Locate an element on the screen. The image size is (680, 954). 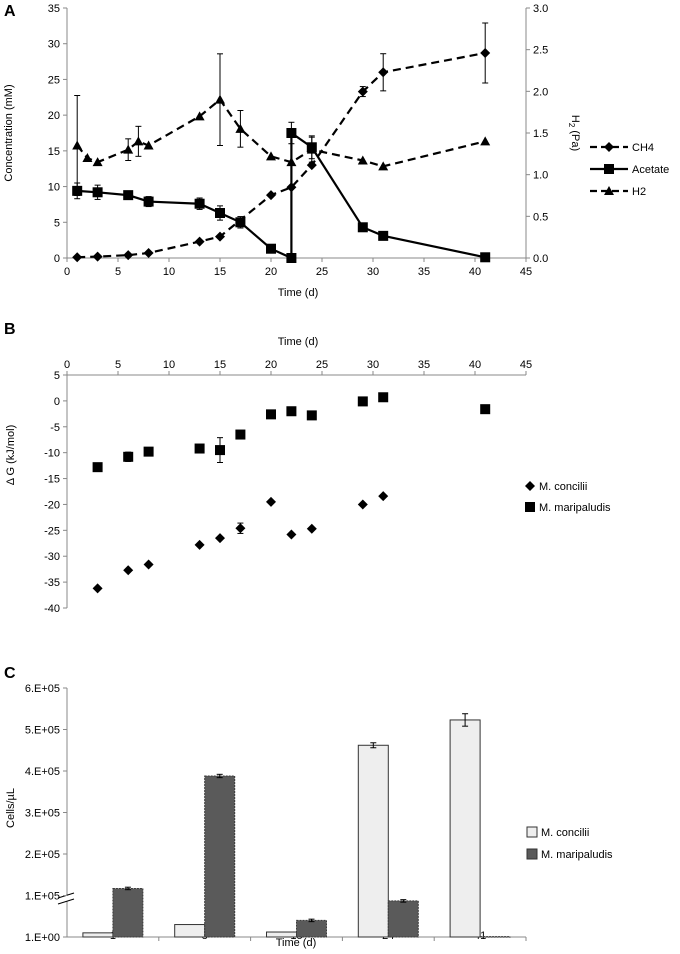
panel-c-label: C is located at coordinates (10, 673).